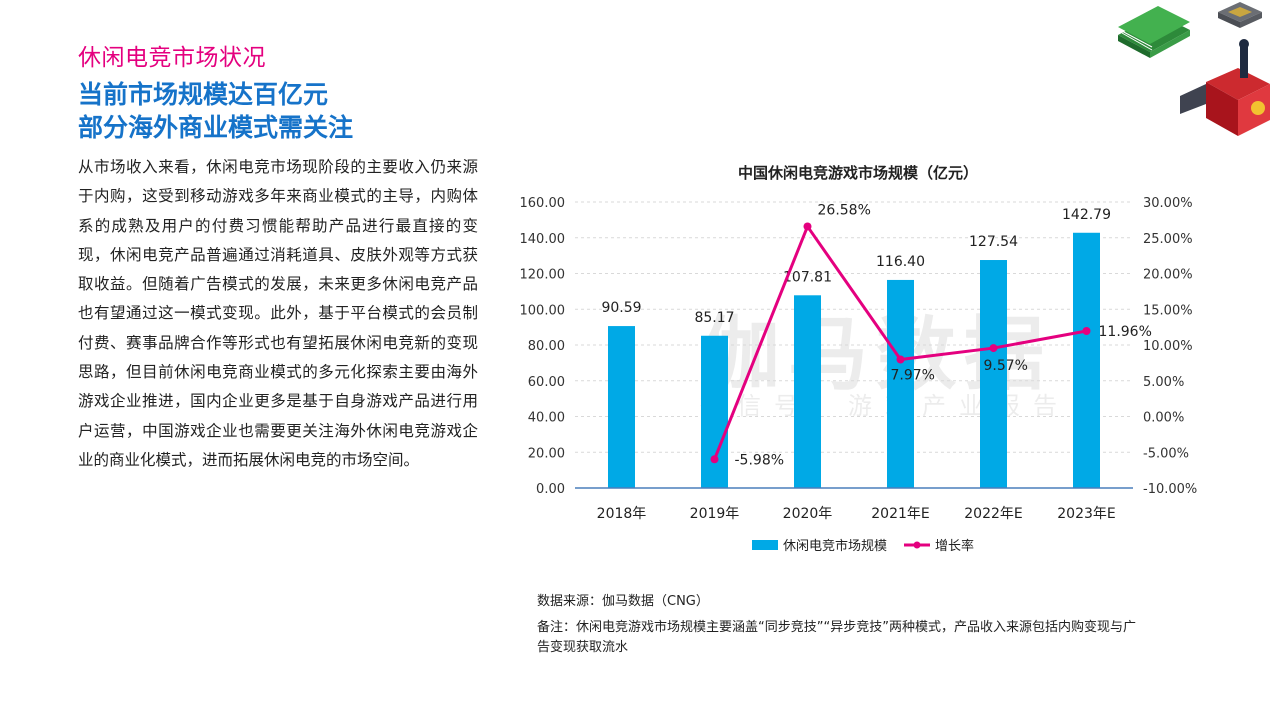  I want to click on legend-line-label: 增长率, so click(954, 546).